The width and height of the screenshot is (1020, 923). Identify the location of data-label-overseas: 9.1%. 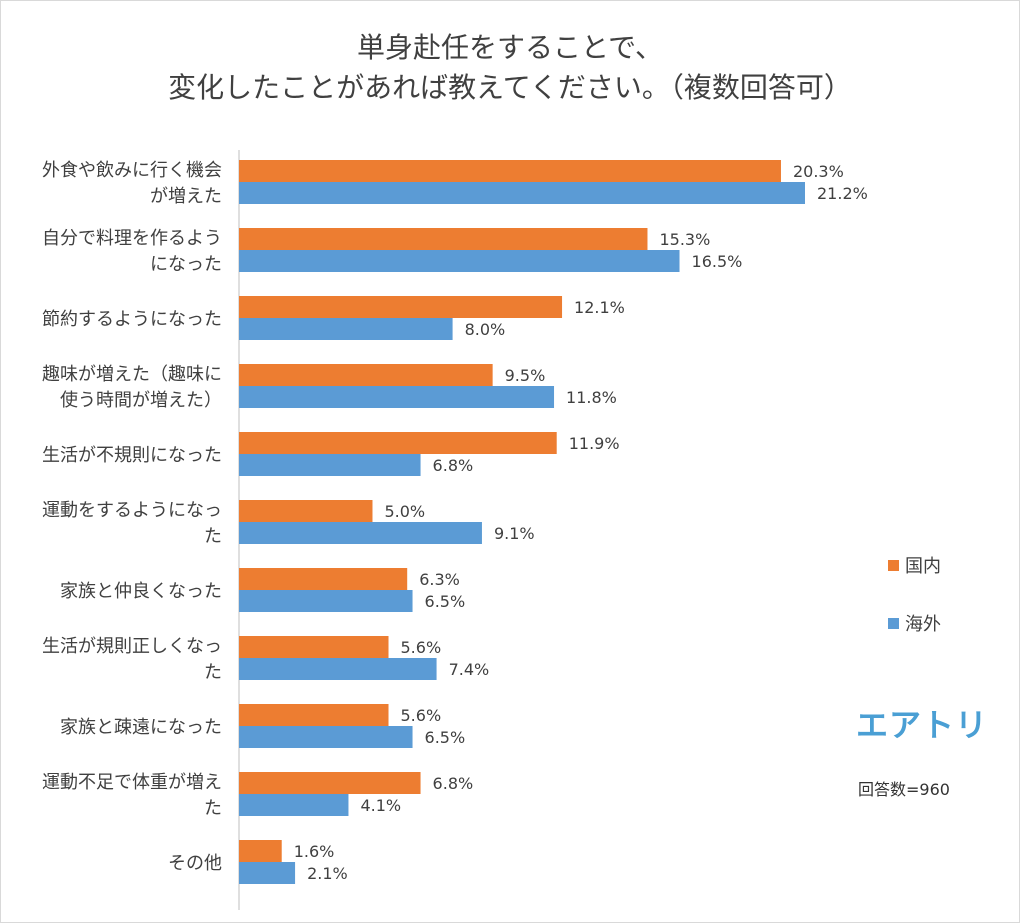
(514, 533).